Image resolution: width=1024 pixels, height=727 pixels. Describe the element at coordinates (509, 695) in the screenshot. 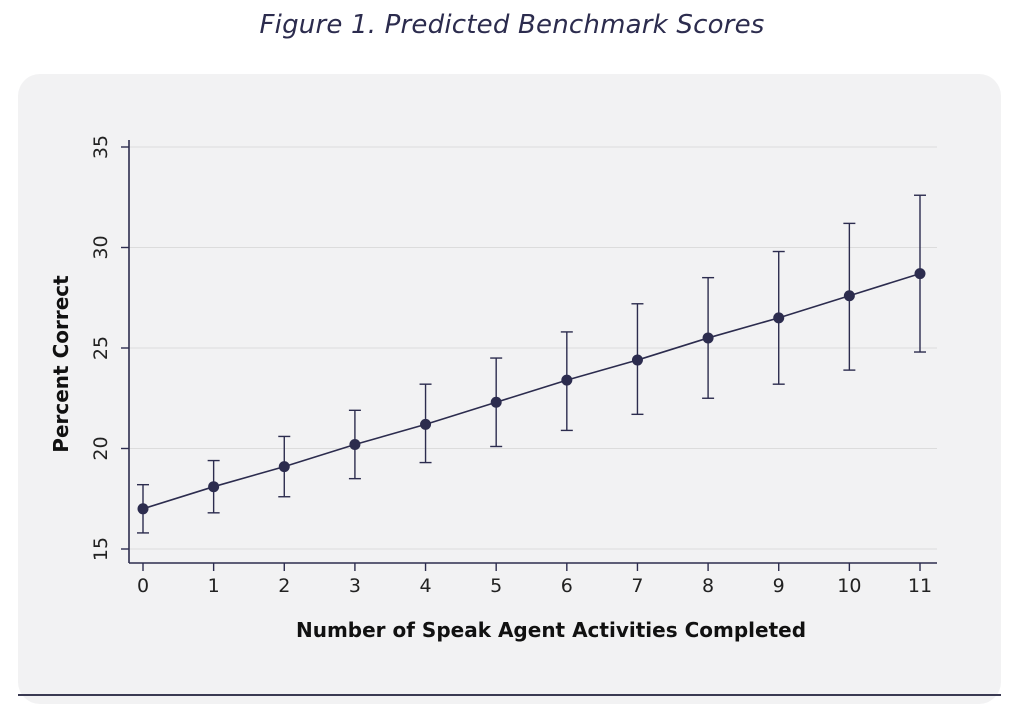

I see `bottom-rule` at that location.